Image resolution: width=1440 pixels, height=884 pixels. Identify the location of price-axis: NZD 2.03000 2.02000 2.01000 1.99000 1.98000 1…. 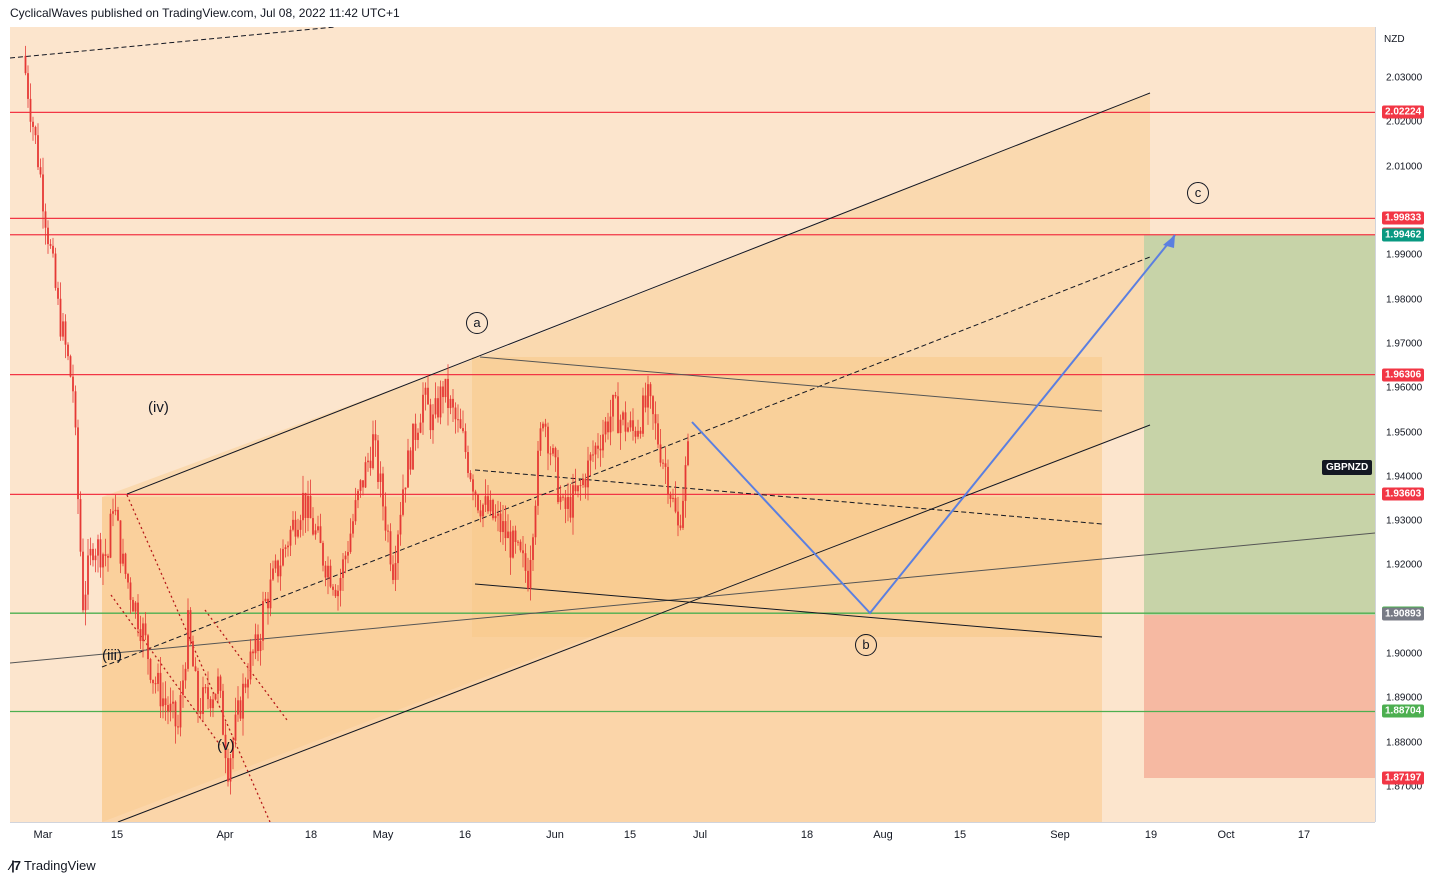
(1407, 424).